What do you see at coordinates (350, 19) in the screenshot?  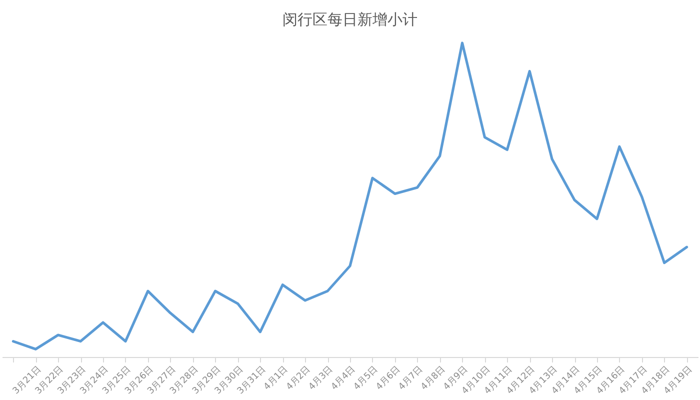 I see `chart-title: 闵行区每日新增小计` at bounding box center [350, 19].